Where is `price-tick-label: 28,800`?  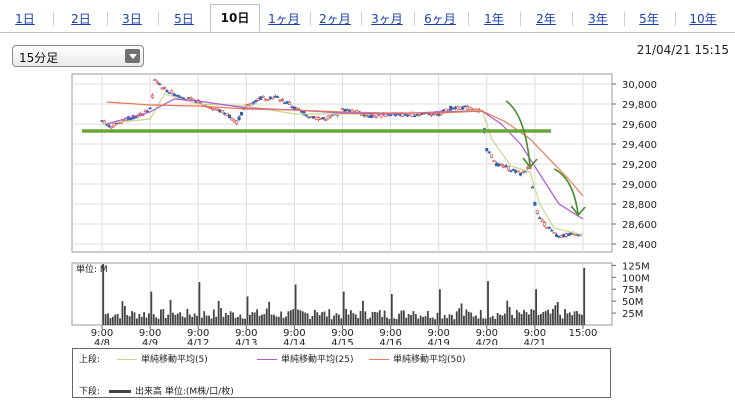
price-tick-label: 28,800 is located at coordinates (639, 205).